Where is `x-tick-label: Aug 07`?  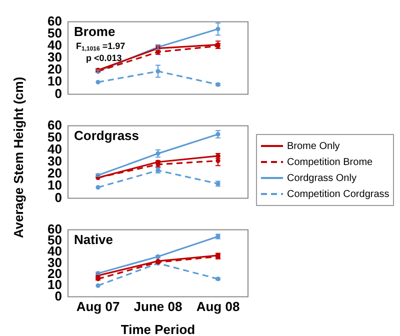
x-tick-label: Aug 07 is located at coordinates (98, 306).